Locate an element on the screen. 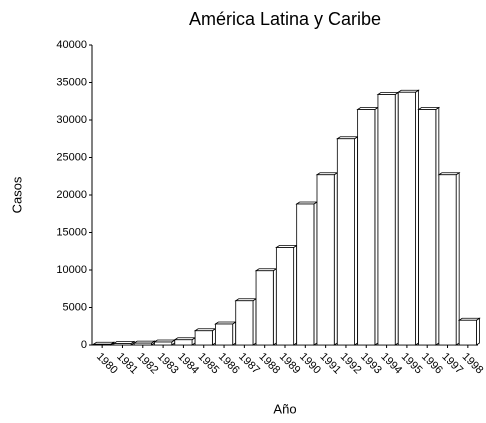 The image size is (486, 423). y-tick-label: 25000 is located at coordinates (71, 157).